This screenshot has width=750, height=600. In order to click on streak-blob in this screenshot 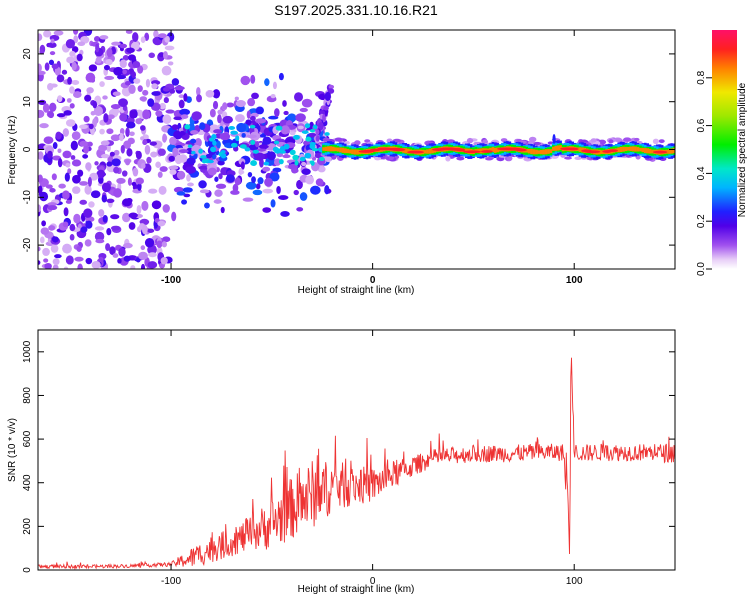, I will do `click(331, 86)`.